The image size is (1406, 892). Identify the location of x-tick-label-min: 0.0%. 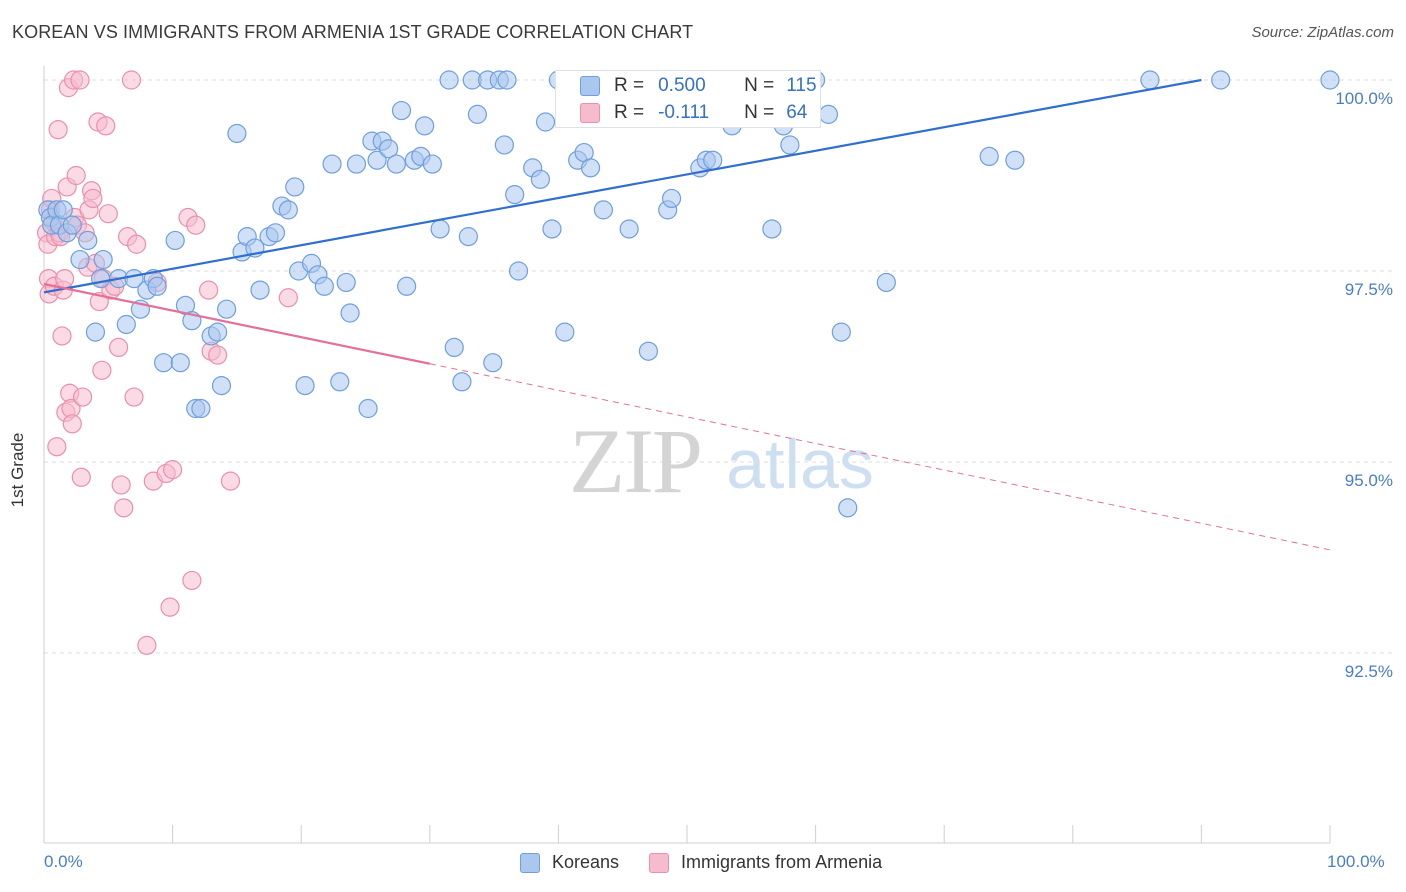
(63, 861).